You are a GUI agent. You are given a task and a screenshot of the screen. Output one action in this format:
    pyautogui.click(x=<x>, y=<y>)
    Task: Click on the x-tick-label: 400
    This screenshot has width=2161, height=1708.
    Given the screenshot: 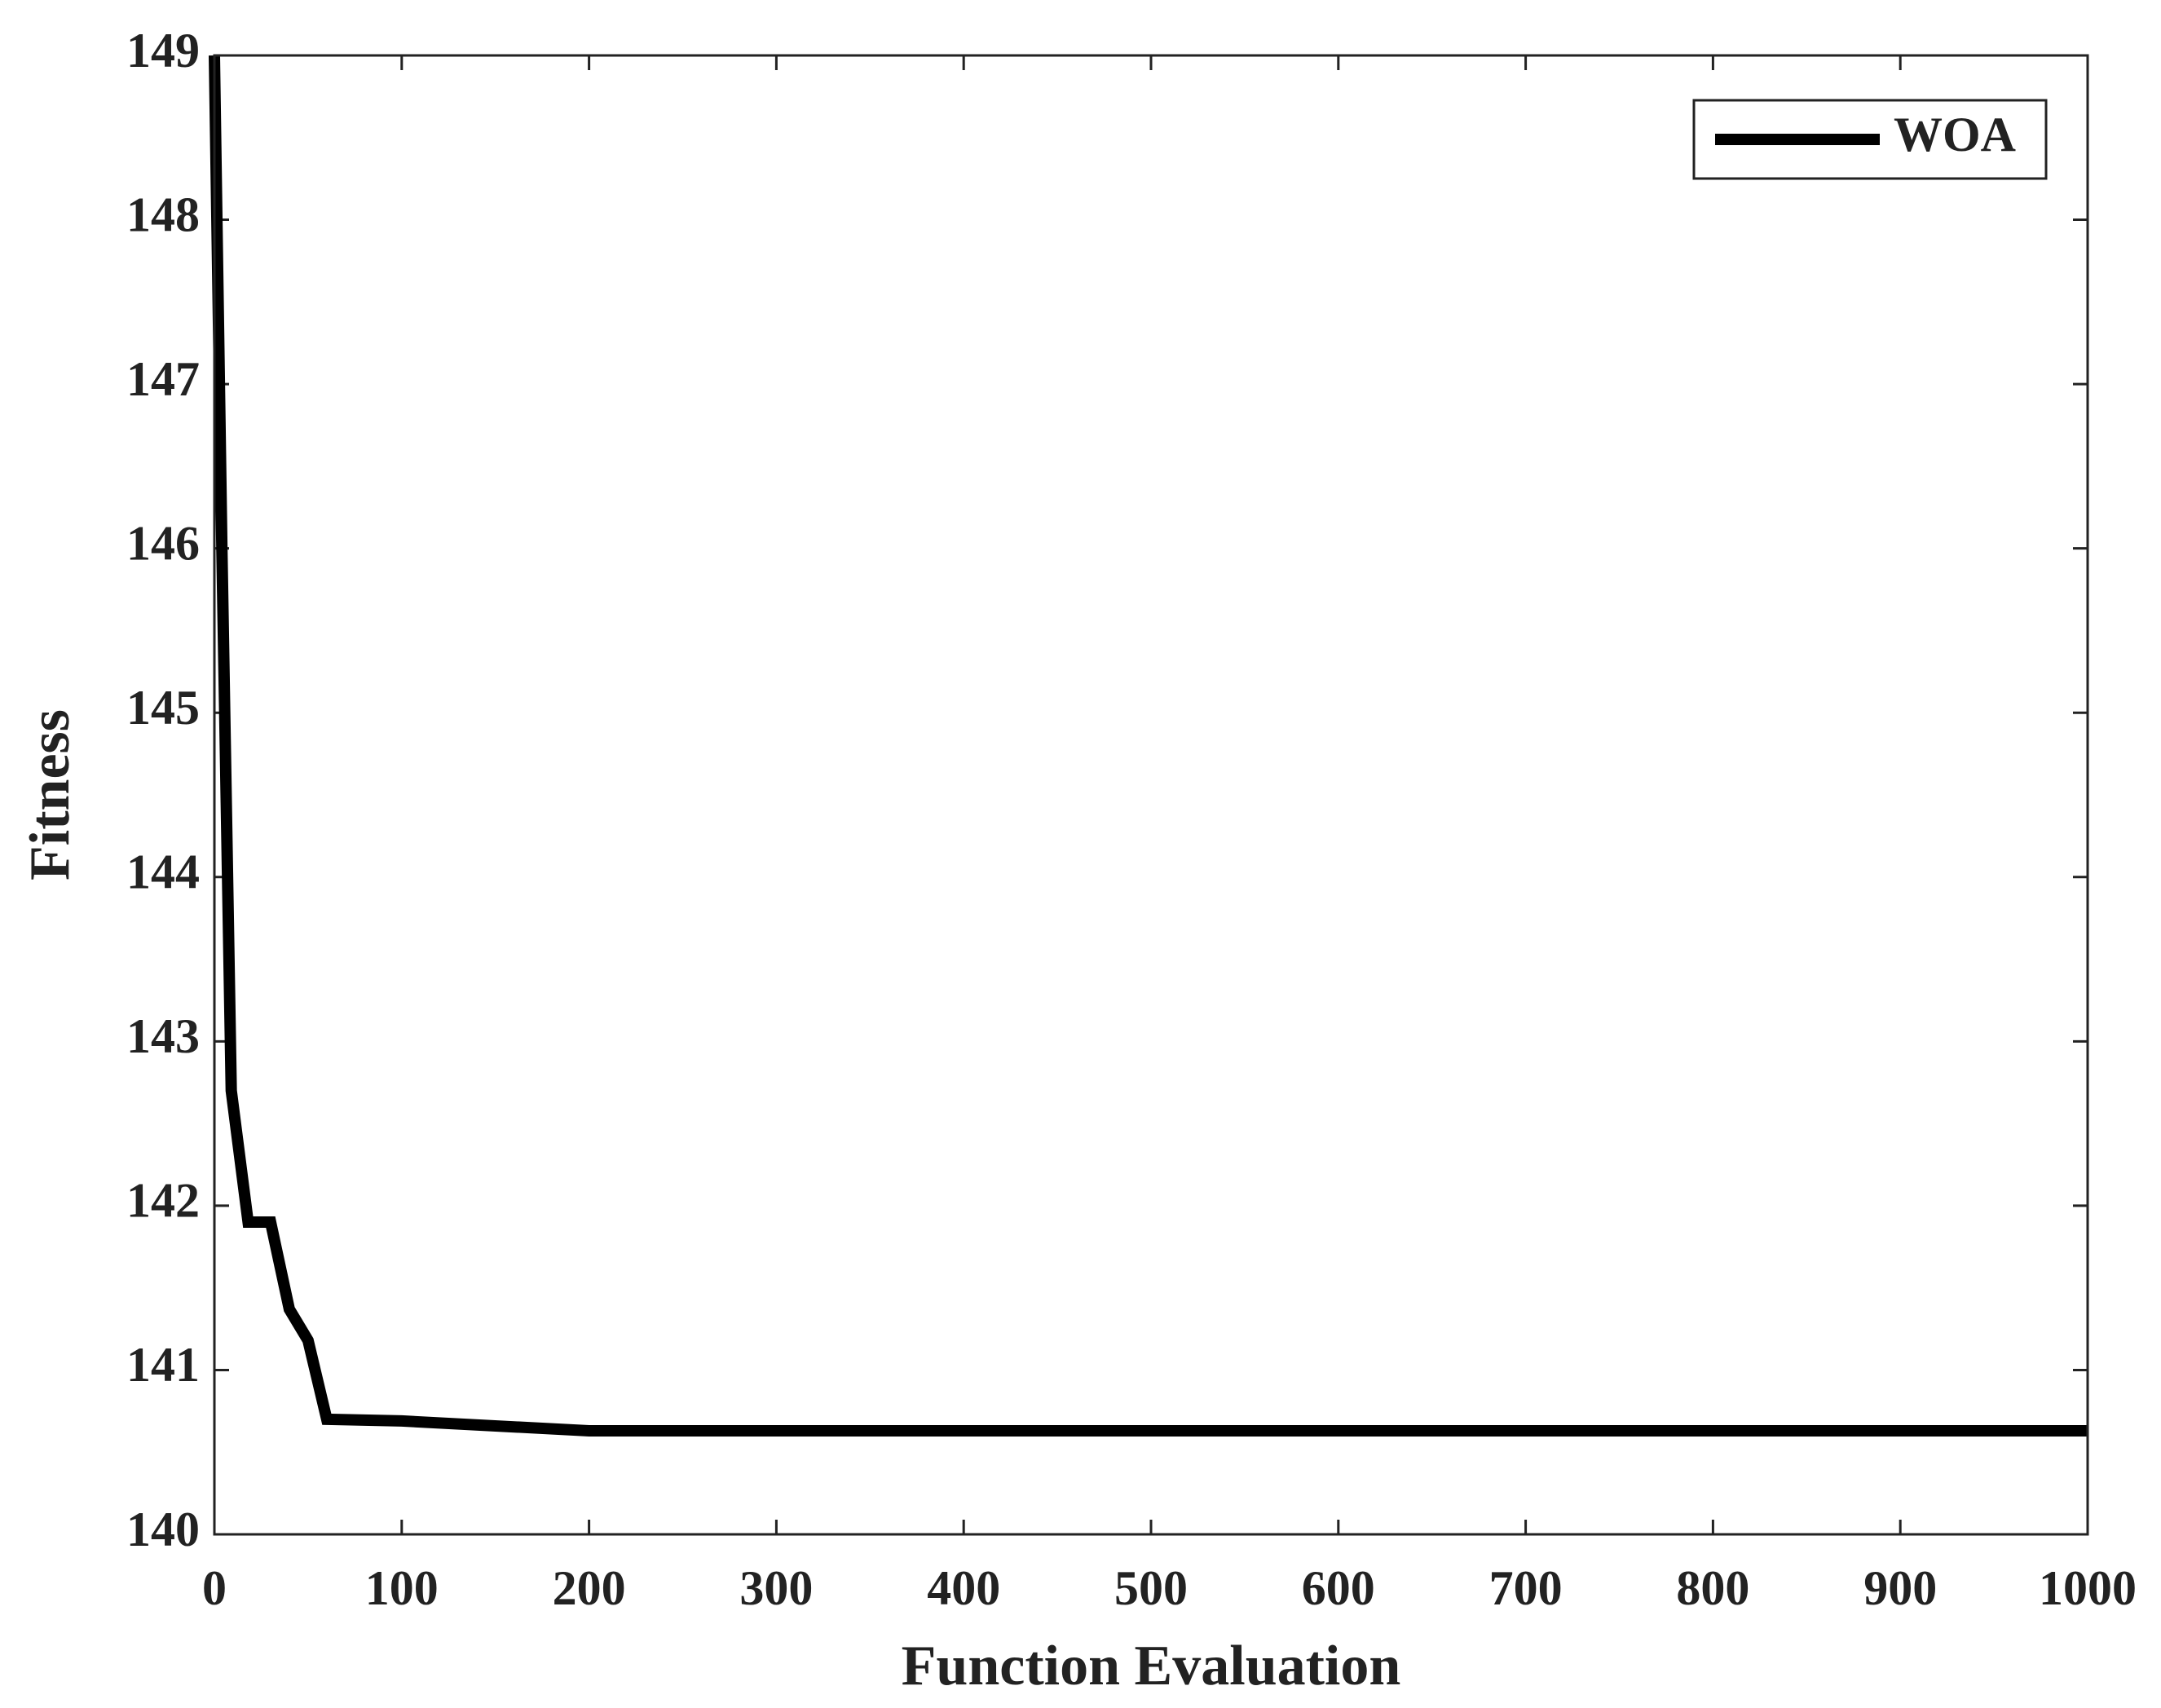 What is the action you would take?
    pyautogui.click(x=963, y=1588)
    